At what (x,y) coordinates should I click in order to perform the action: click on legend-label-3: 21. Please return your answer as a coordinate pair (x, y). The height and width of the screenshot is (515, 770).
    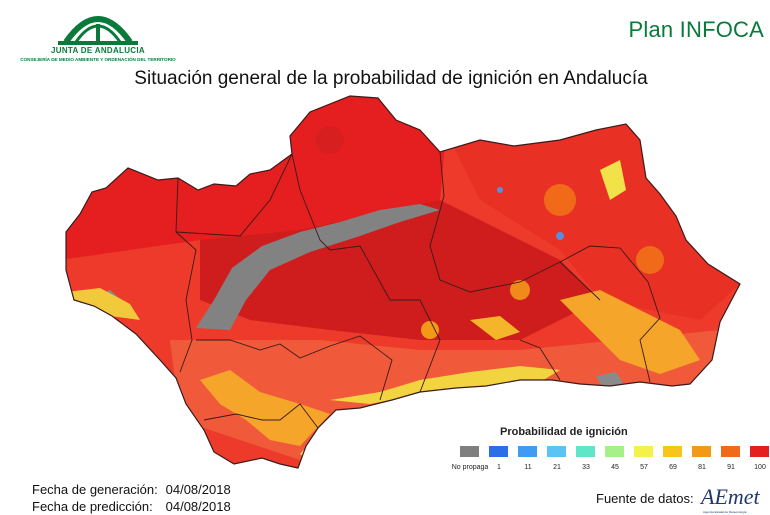
    Looking at the image, I should click on (557, 467).